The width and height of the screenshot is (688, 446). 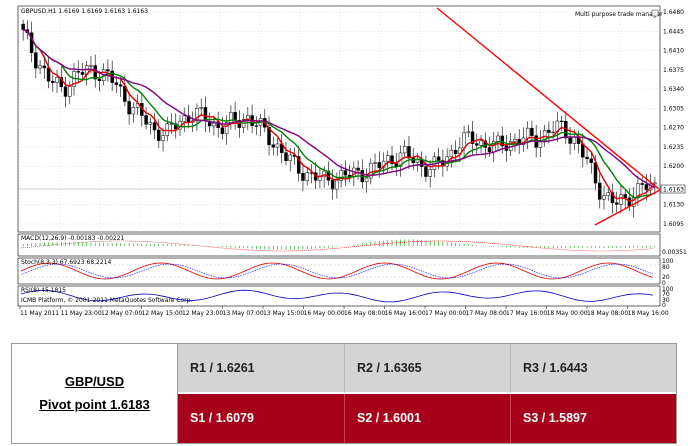 What do you see at coordinates (648, 313) in the screenshot?
I see `time-tick-label: 18 May 16:00` at bounding box center [648, 313].